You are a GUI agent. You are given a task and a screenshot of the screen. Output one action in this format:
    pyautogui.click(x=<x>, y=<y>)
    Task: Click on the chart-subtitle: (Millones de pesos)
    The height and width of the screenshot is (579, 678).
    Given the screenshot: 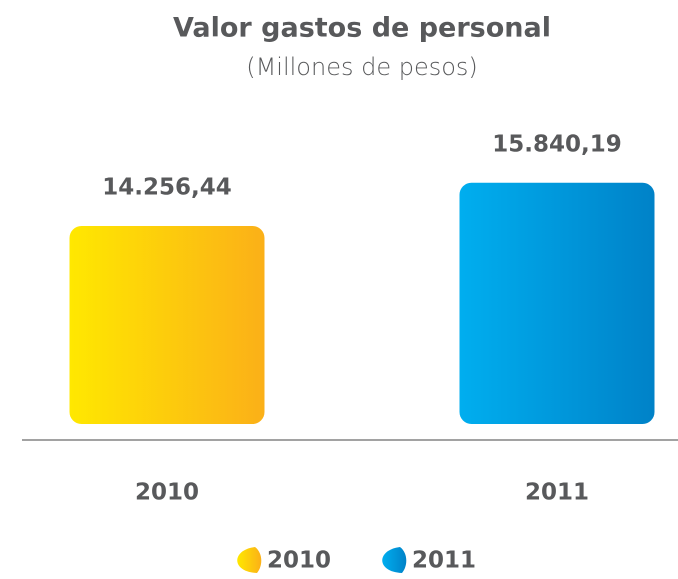 What is the action you would take?
    pyautogui.click(x=362, y=67)
    